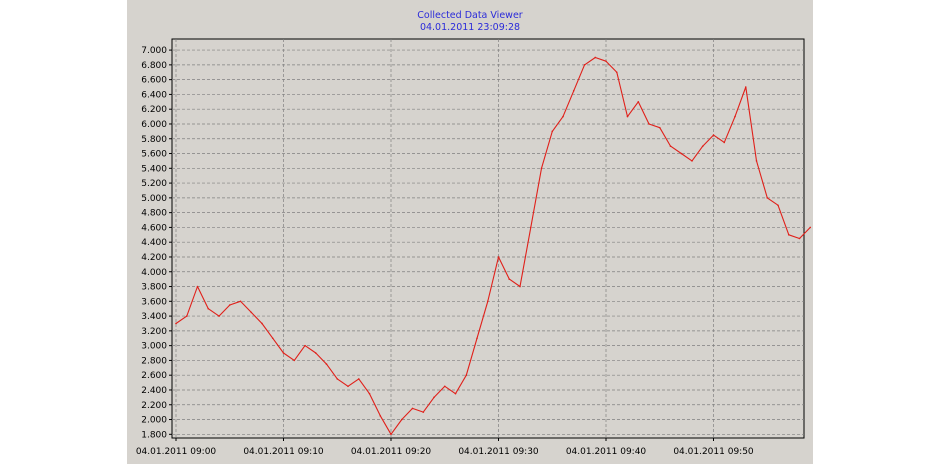  Describe the element at coordinates (154, 199) in the screenshot. I see `y-tick-label: 5.000` at that location.